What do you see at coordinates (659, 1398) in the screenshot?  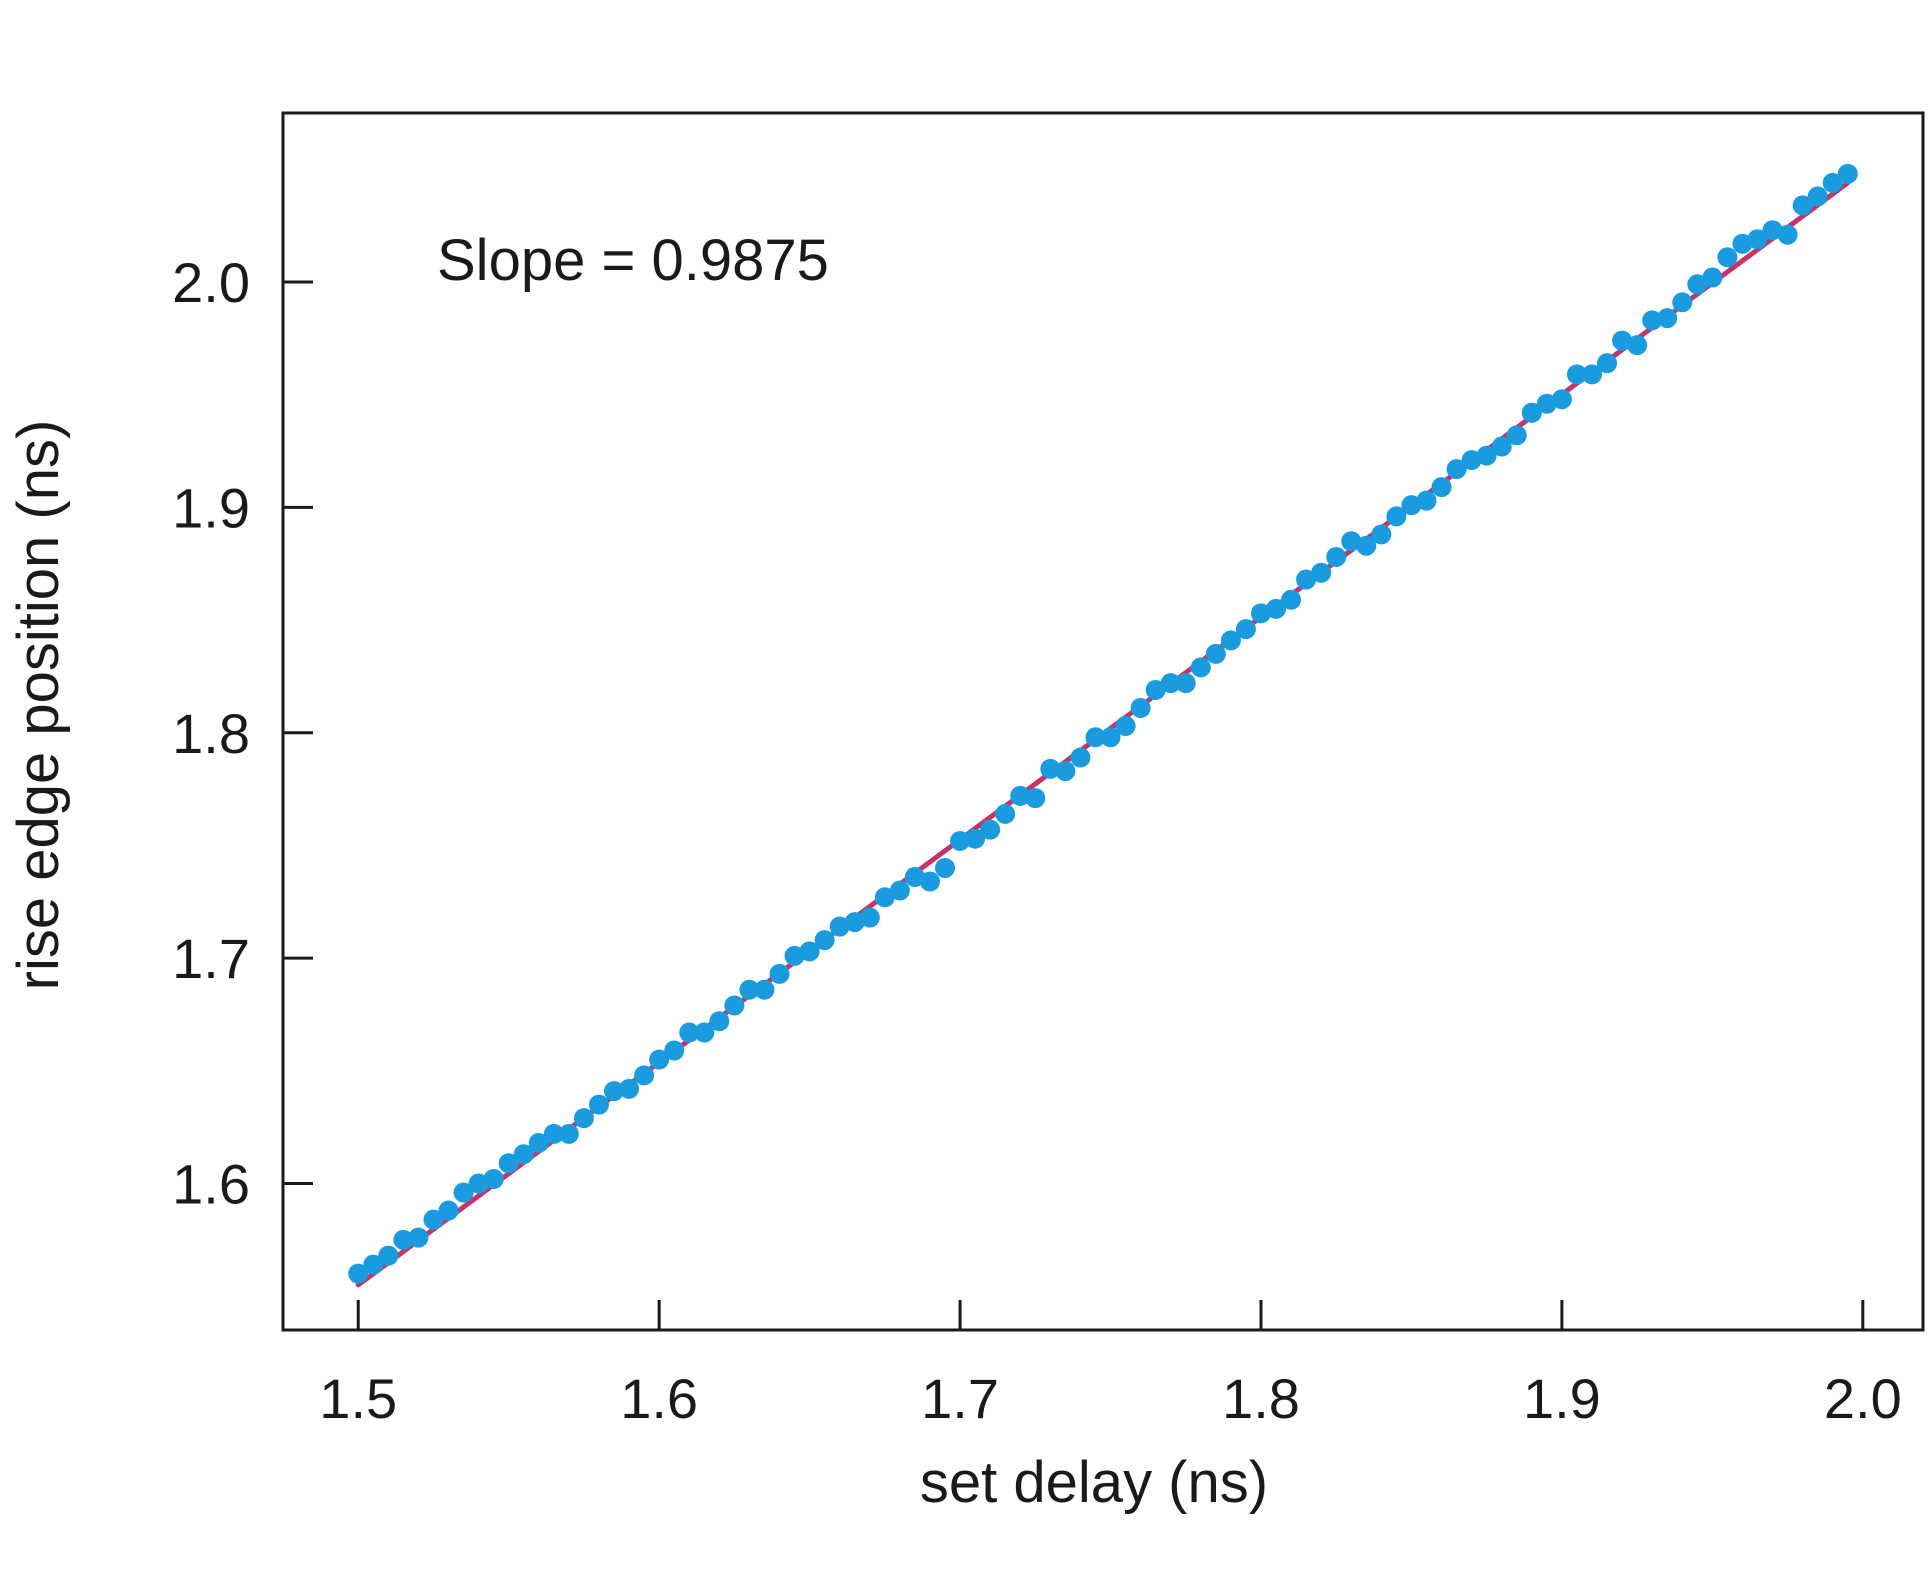 I see `x-tick-label: 1.6` at bounding box center [659, 1398].